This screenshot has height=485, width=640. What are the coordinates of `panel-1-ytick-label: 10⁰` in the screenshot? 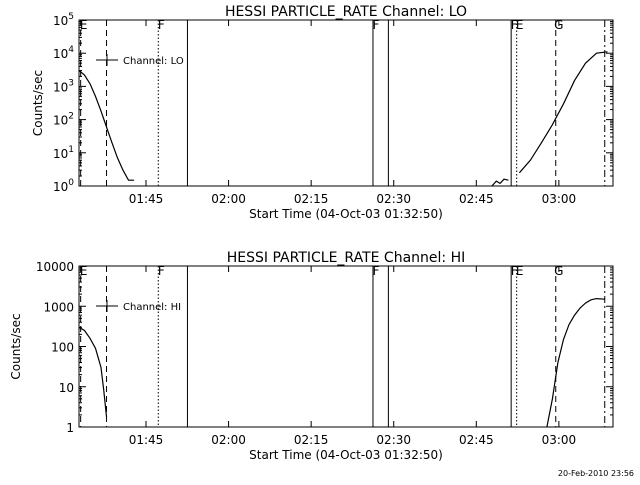 It's located at (63, 186).